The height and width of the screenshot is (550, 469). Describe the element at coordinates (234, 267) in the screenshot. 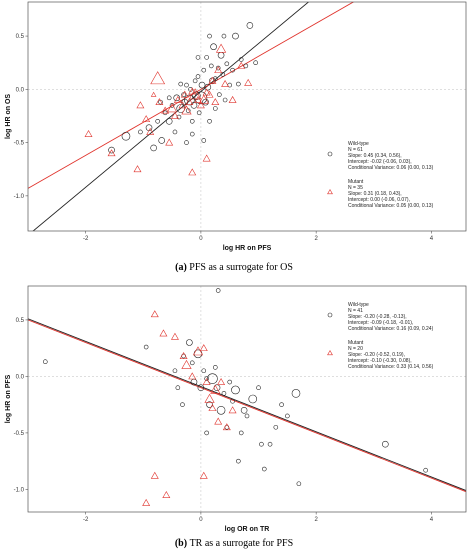

I see `panel-caption: (a) PFS as a surrogate for OS` at that location.